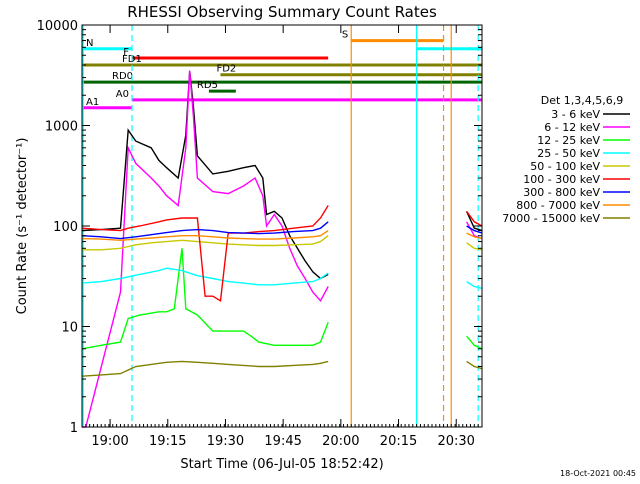 This screenshot has width=640, height=484. I want to click on legend-label-50-100-kev: 50 - 100 keV, so click(565, 166).